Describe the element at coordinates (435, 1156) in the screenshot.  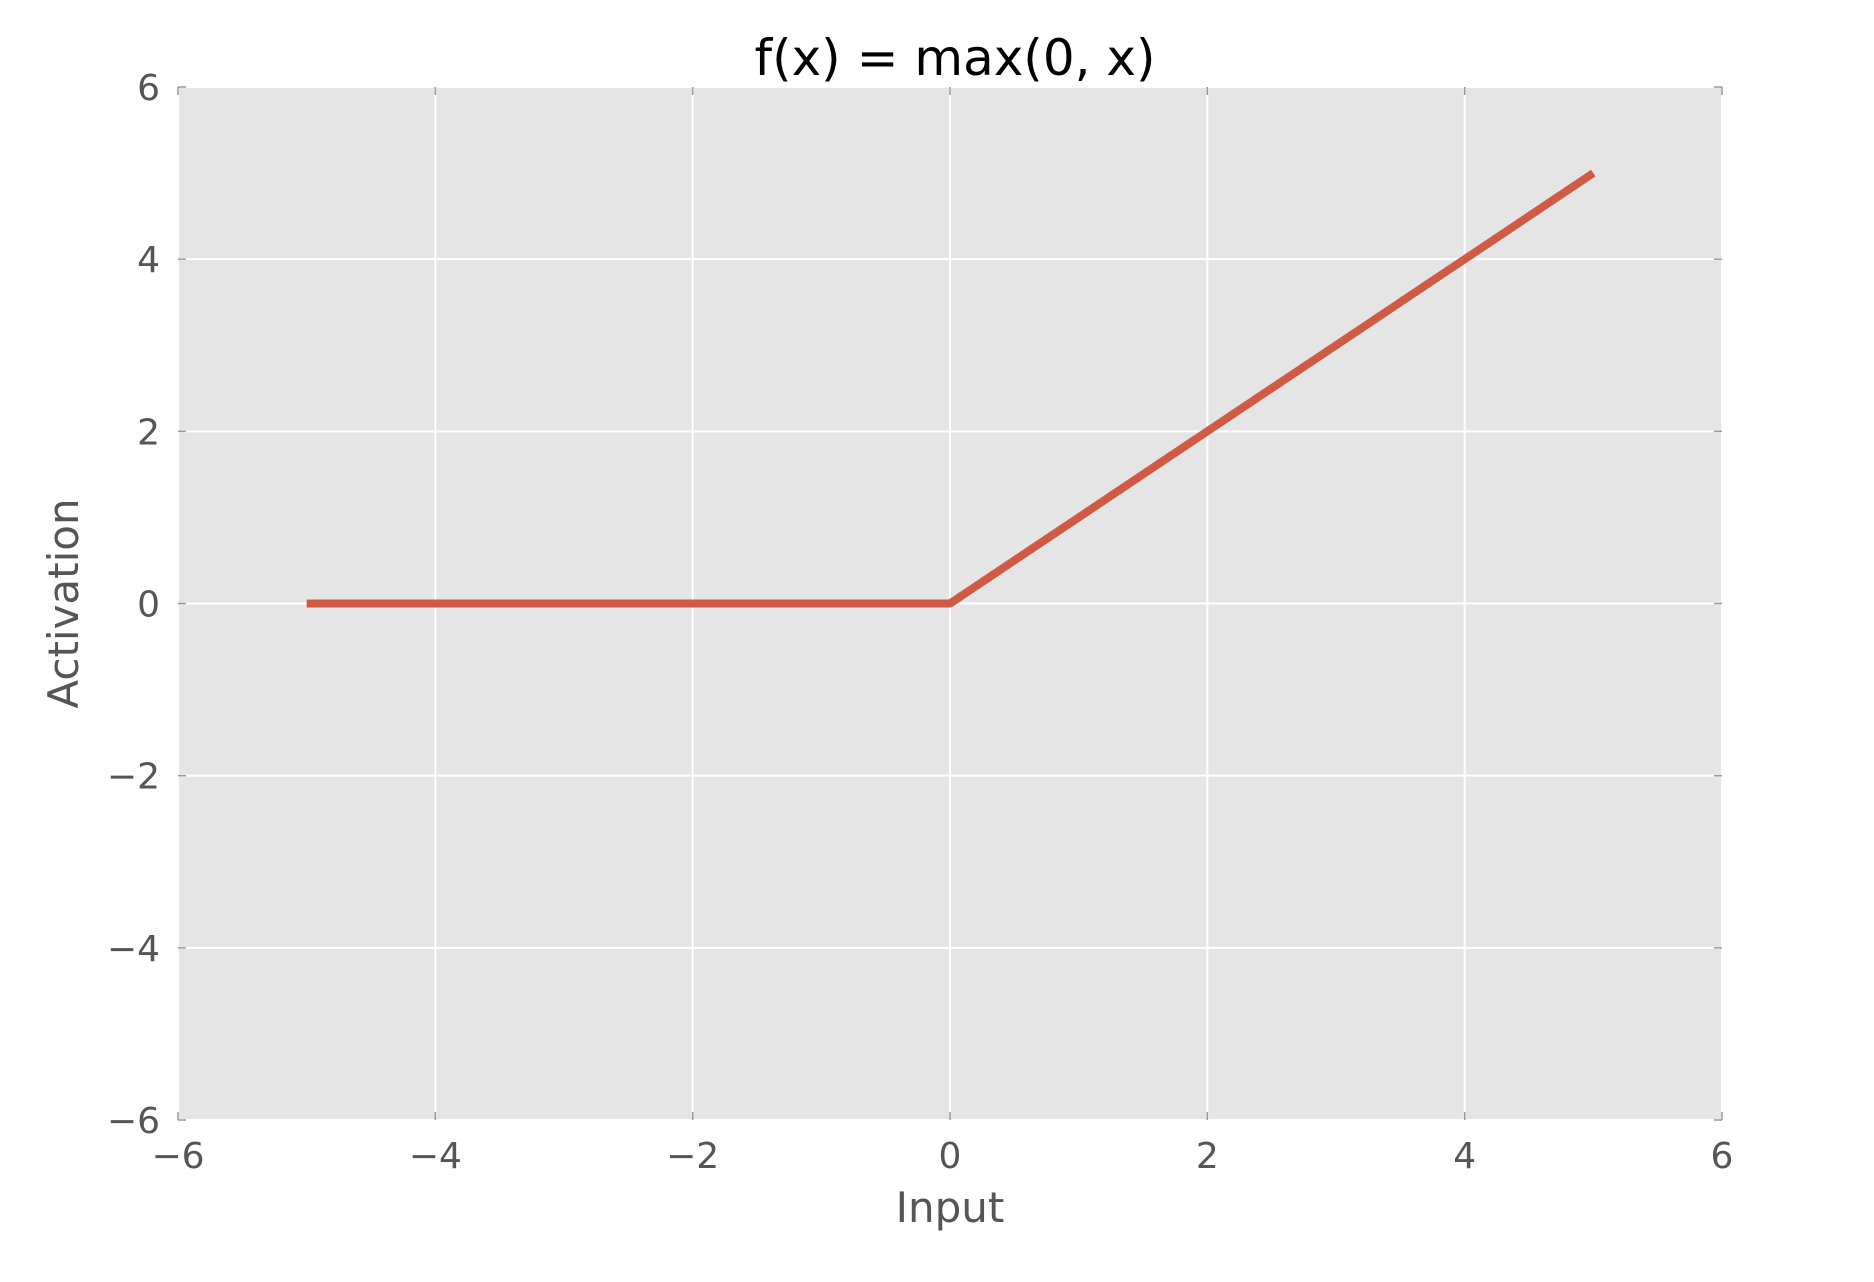
I see `x-tick-label: −4` at that location.